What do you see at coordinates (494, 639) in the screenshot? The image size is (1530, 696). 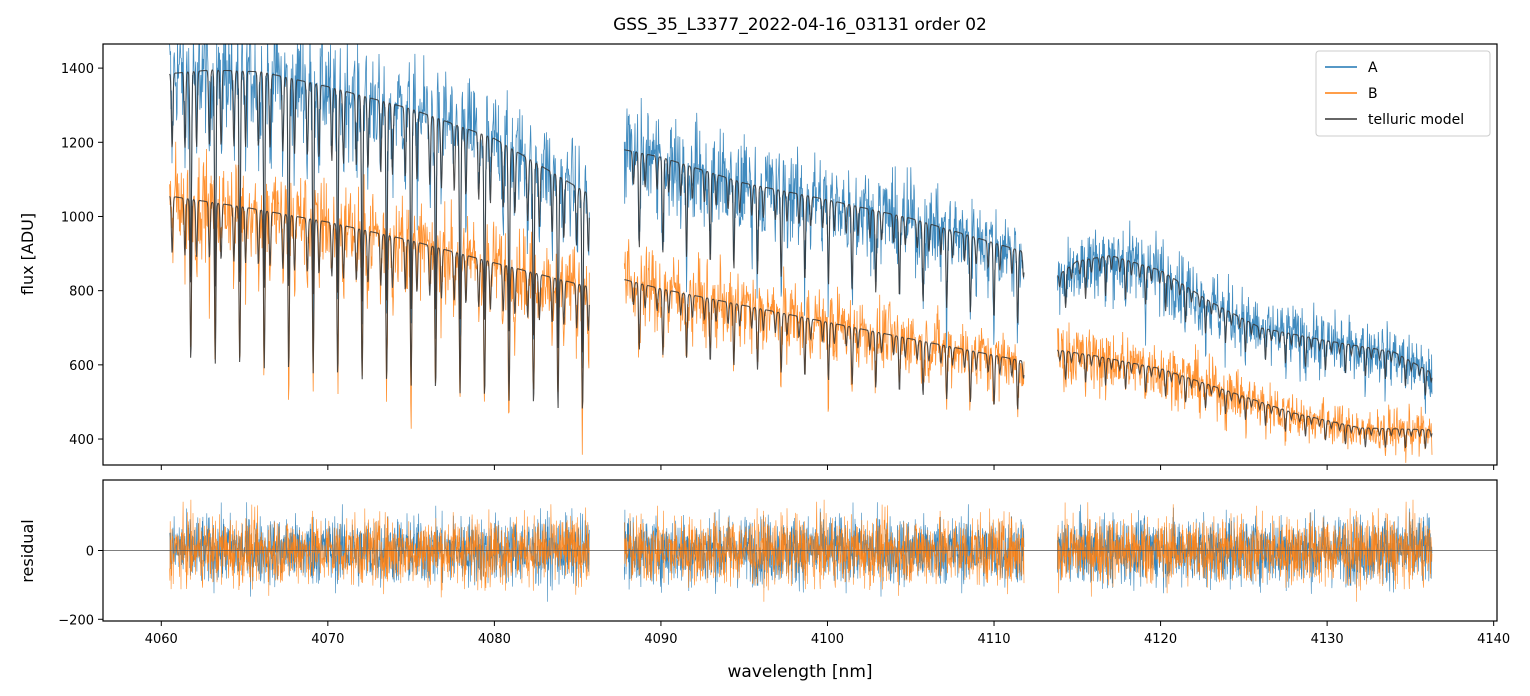 I see `residual-x-tick-label: 4080` at bounding box center [494, 639].